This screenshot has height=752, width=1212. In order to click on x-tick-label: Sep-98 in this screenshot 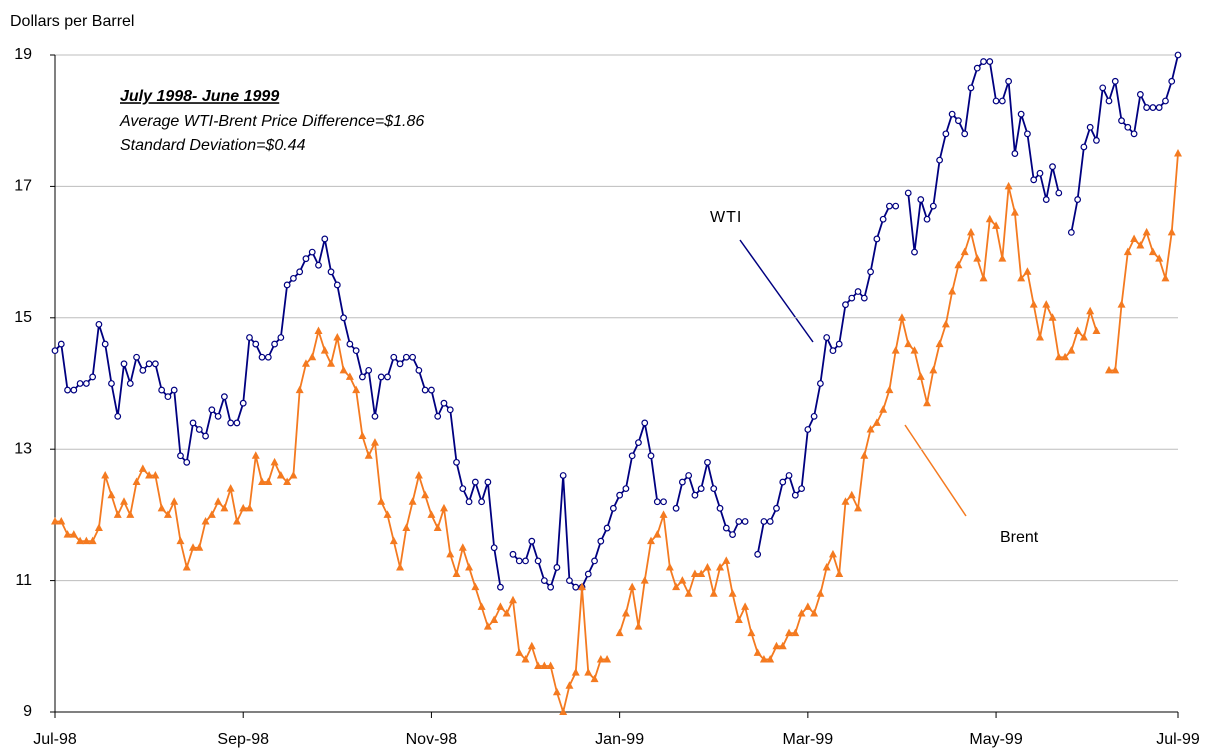, I will do `click(243, 739)`.